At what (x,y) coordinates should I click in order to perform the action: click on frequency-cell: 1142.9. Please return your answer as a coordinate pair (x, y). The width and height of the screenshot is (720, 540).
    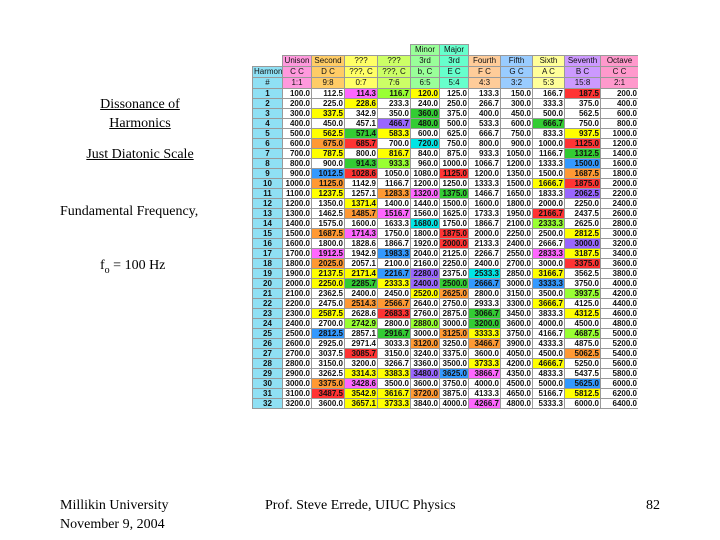
    Looking at the image, I should click on (361, 183).